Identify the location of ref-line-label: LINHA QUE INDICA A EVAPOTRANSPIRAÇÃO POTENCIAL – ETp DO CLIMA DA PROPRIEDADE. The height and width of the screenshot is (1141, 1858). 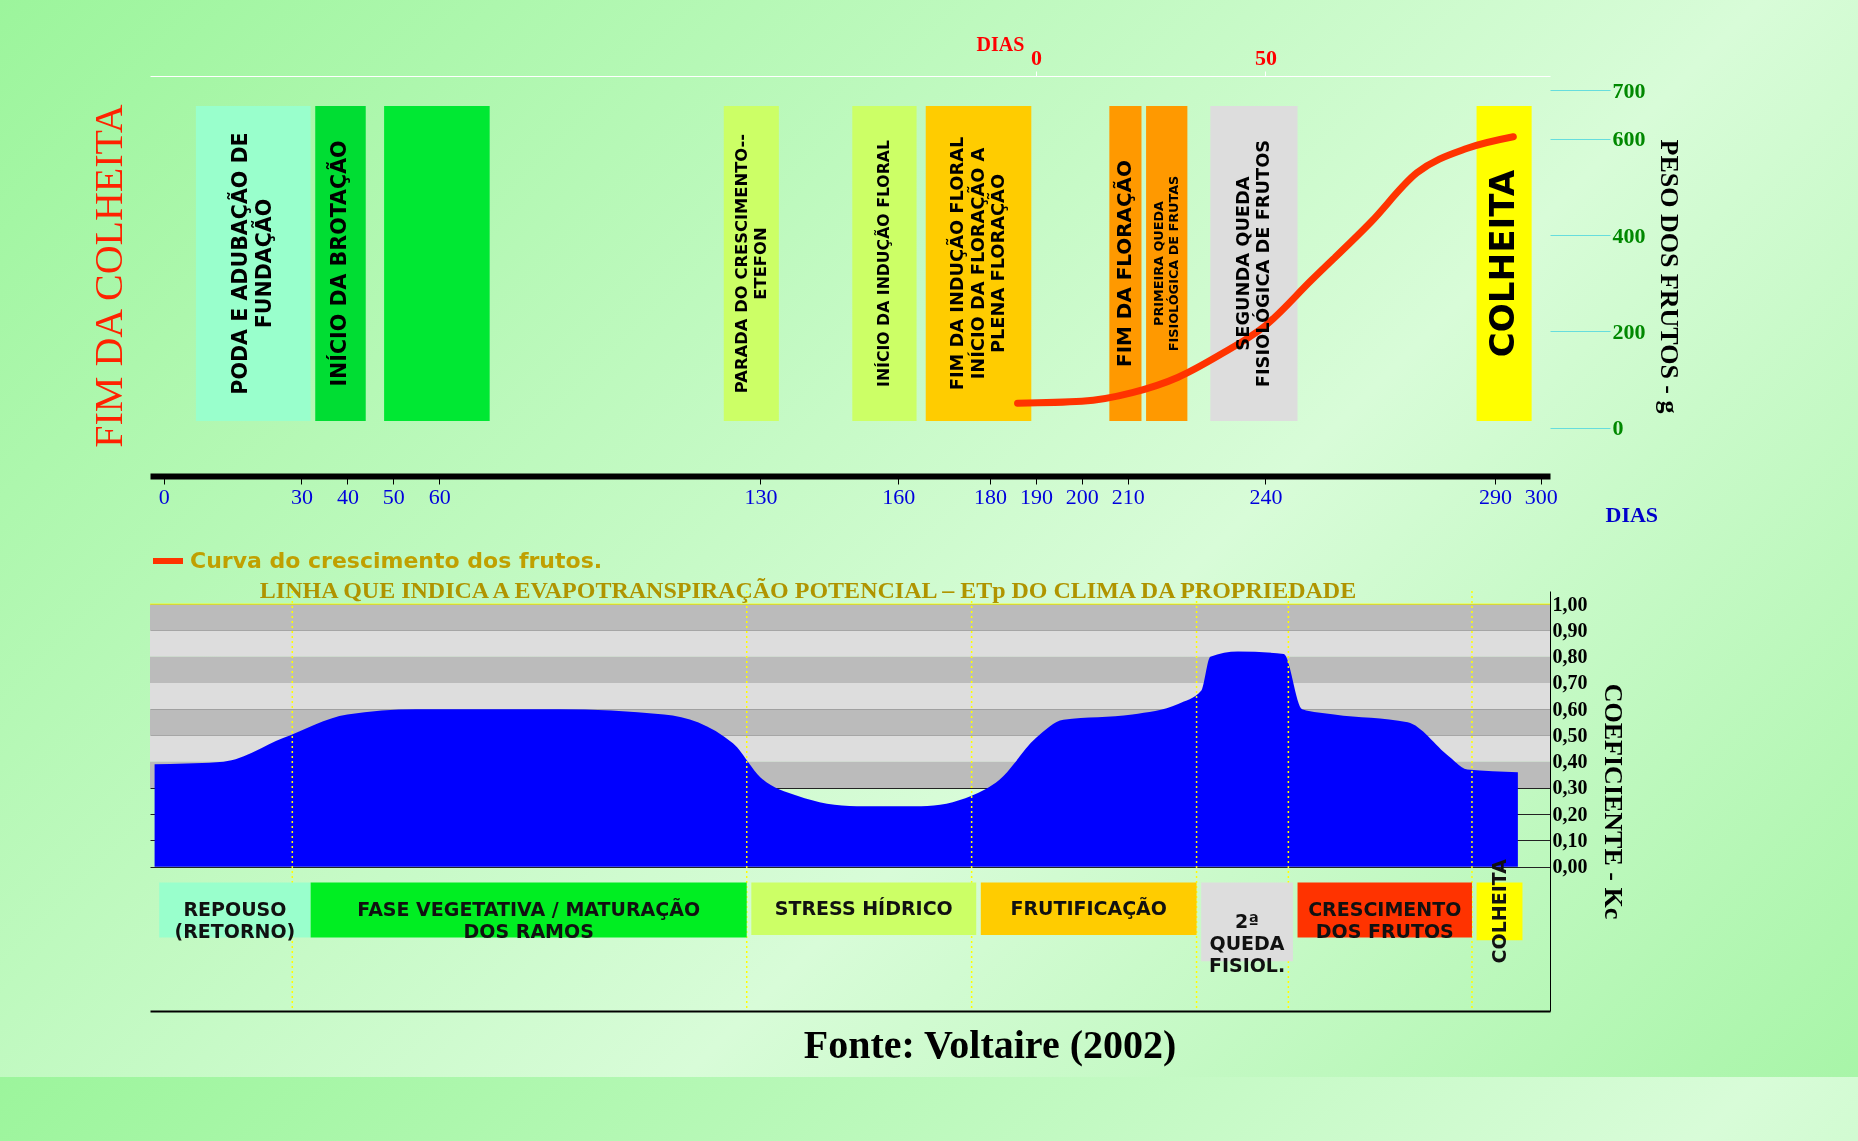
(808, 590).